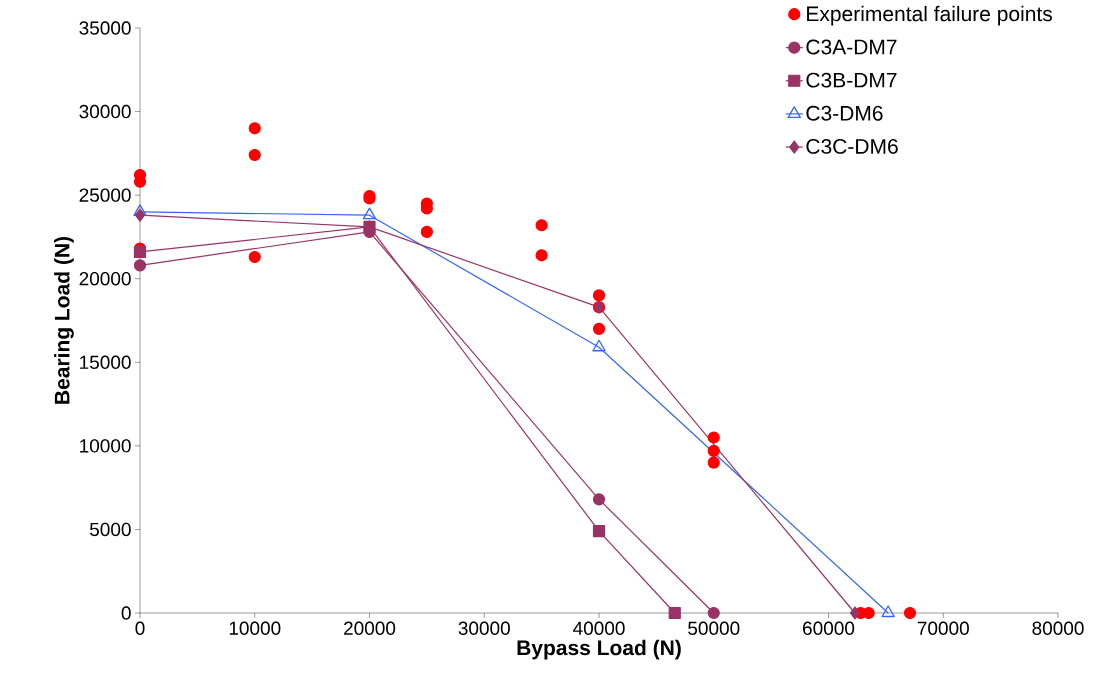  Describe the element at coordinates (105, 28) in the screenshot. I see `y-tick-label: 35000` at that location.